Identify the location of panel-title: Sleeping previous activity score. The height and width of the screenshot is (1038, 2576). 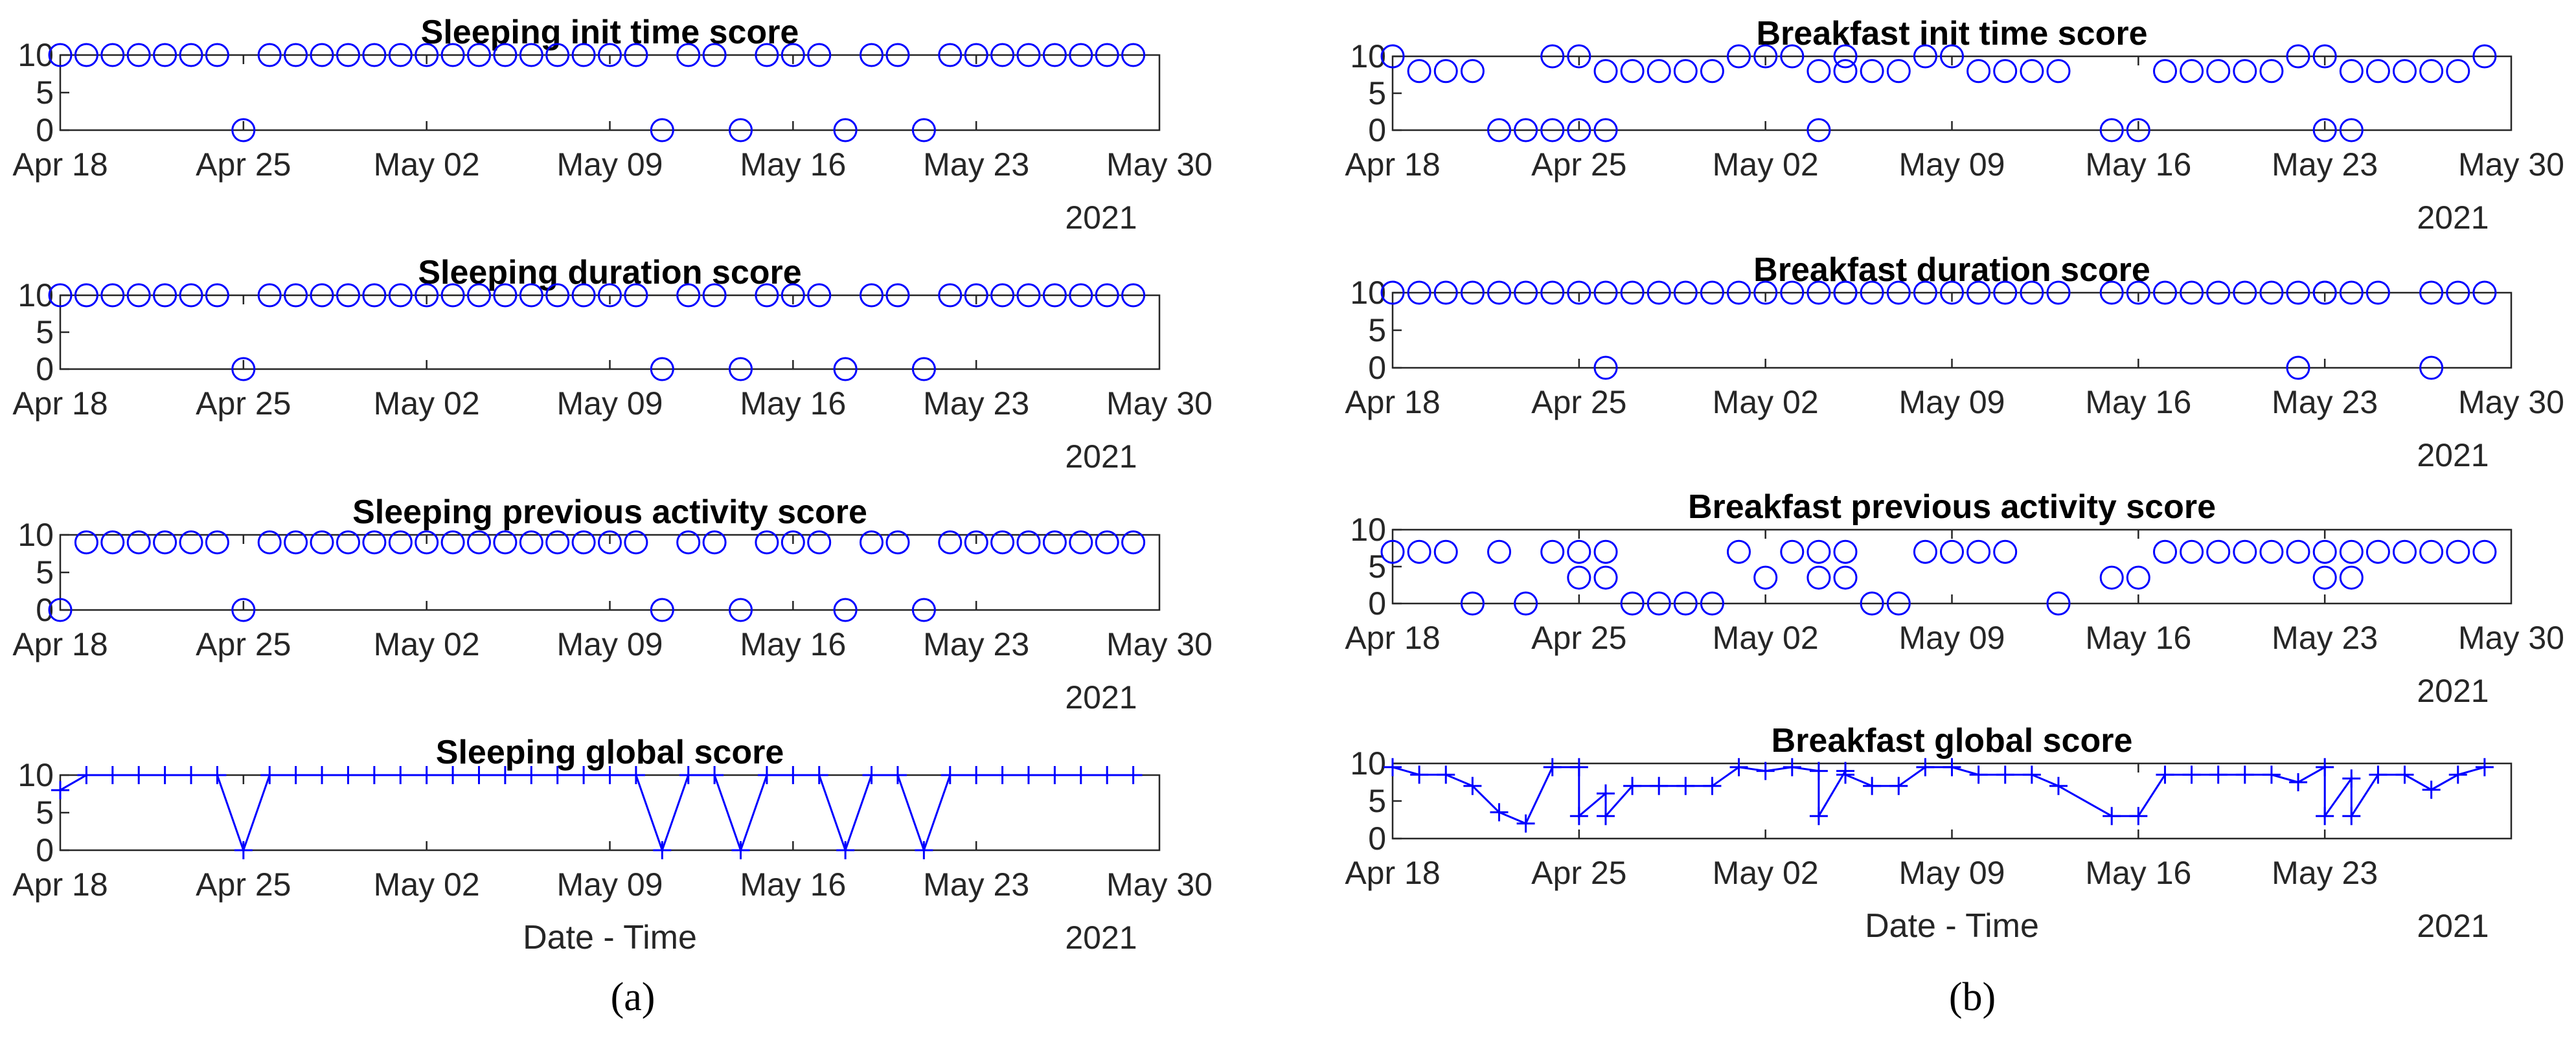
(610, 512).